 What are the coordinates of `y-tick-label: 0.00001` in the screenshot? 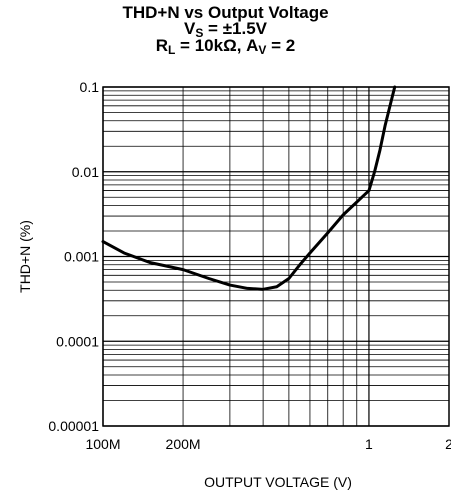 It's located at (73, 426).